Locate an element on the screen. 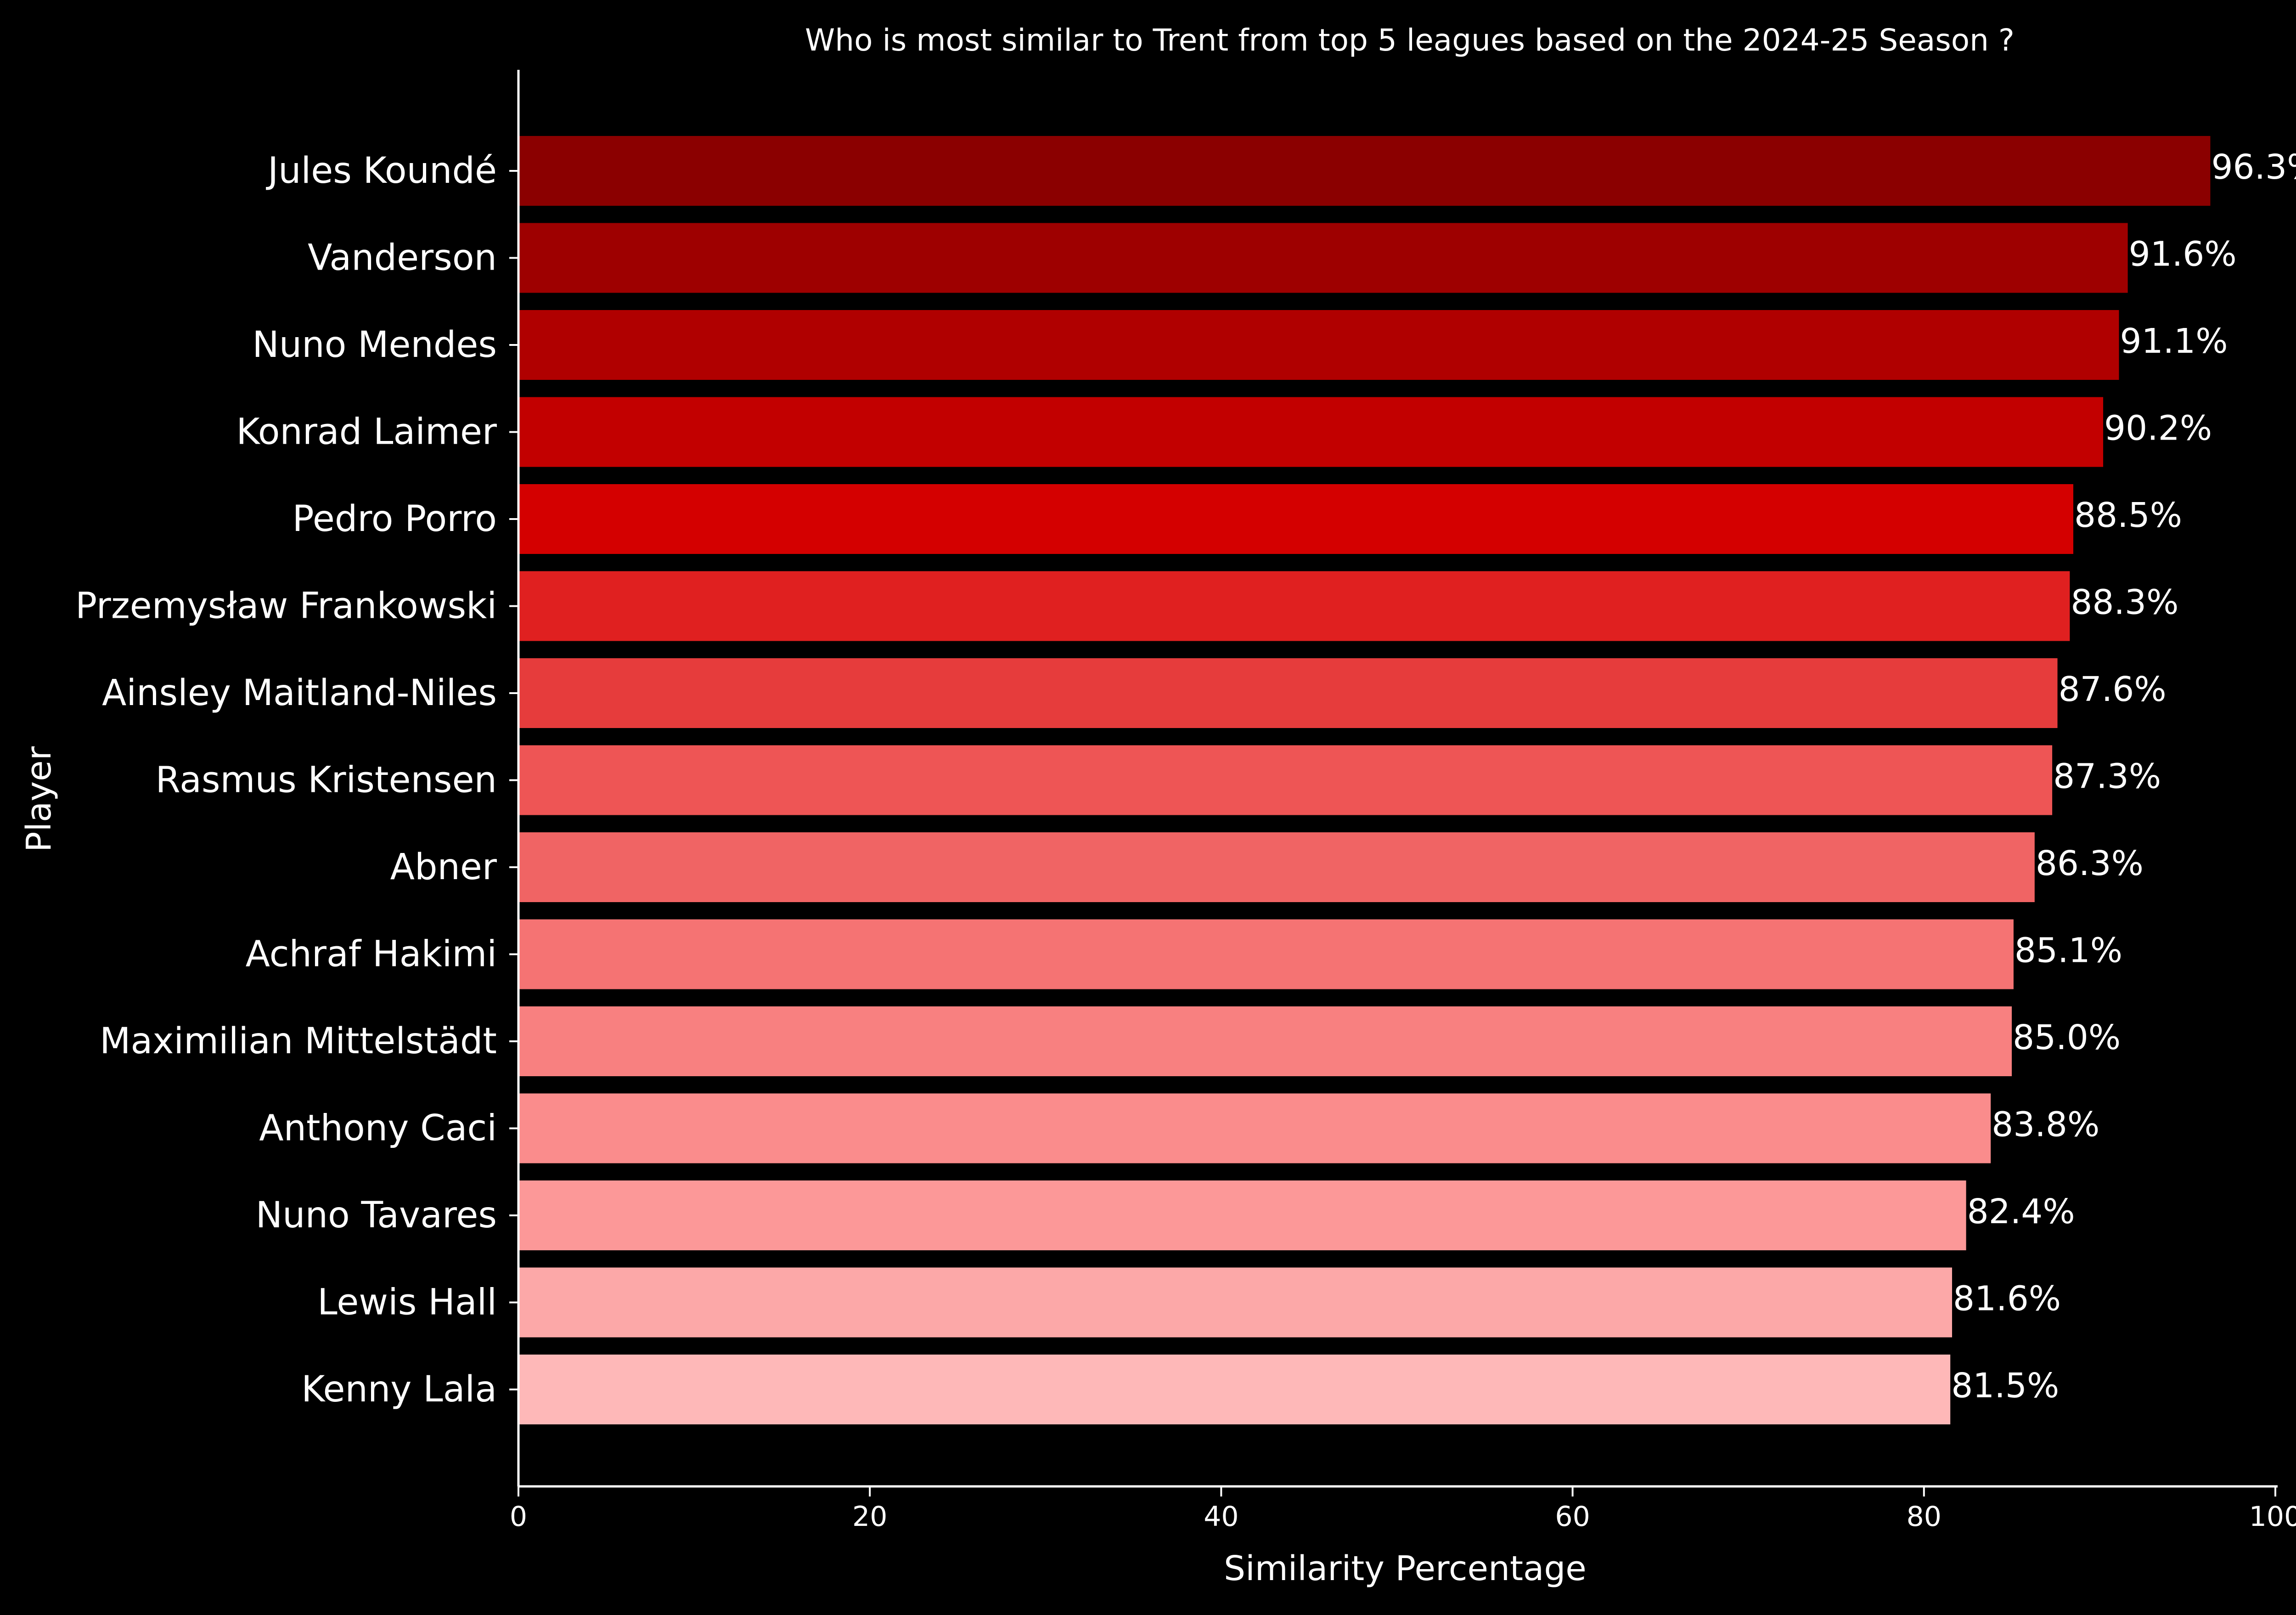 The image size is (2296, 1615). y-tick-label: Nuno Mendes is located at coordinates (375, 345).